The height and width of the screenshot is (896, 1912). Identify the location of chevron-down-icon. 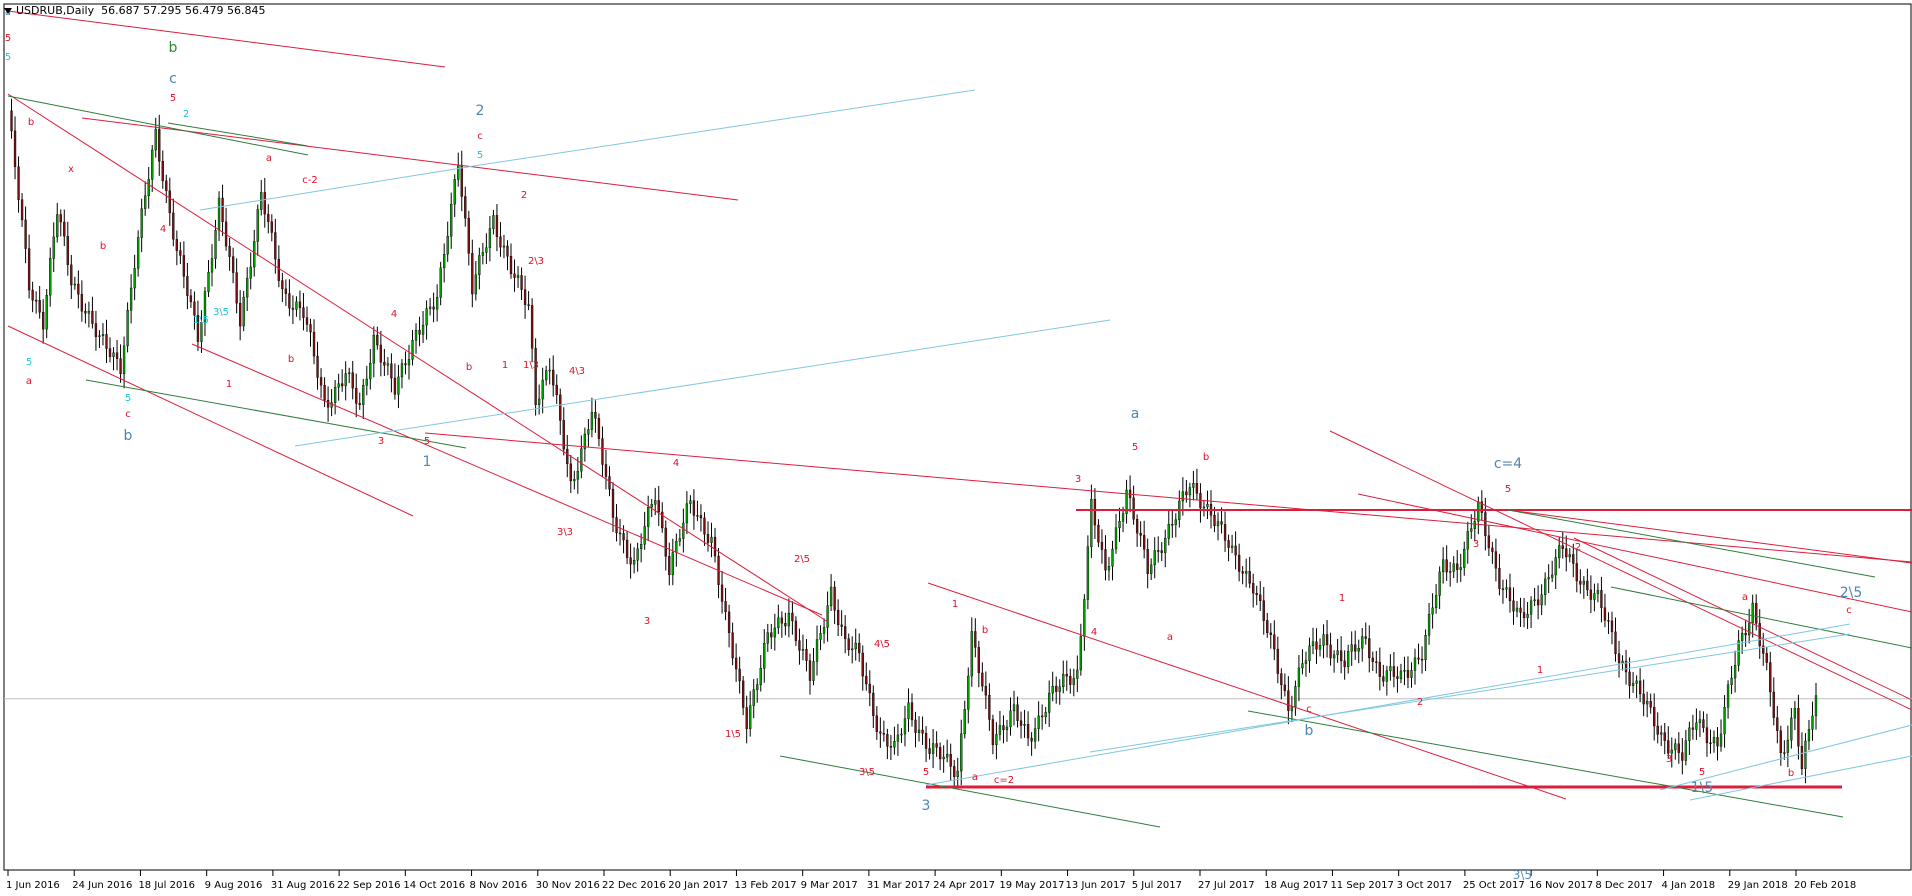
(8, 11).